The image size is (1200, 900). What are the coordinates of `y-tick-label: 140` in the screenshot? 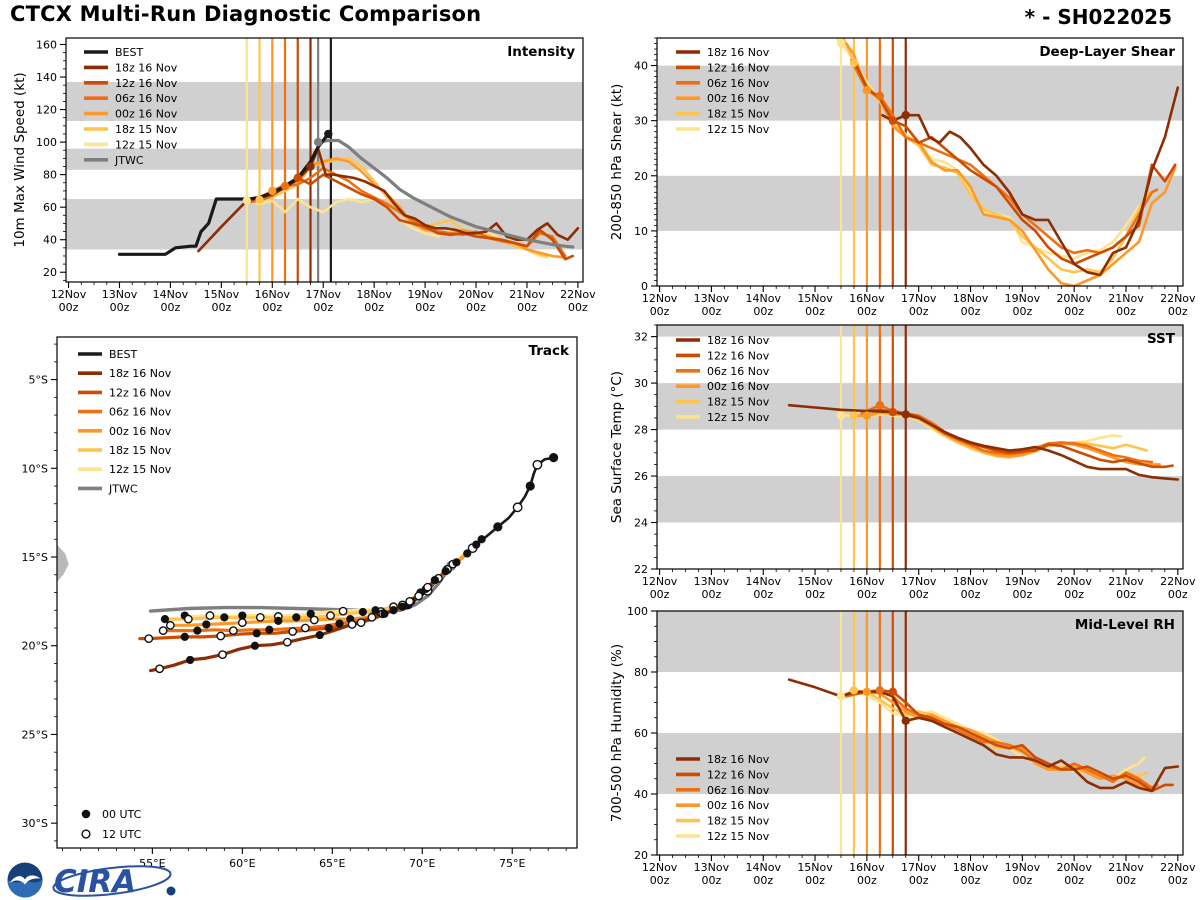 It's located at (46, 77).